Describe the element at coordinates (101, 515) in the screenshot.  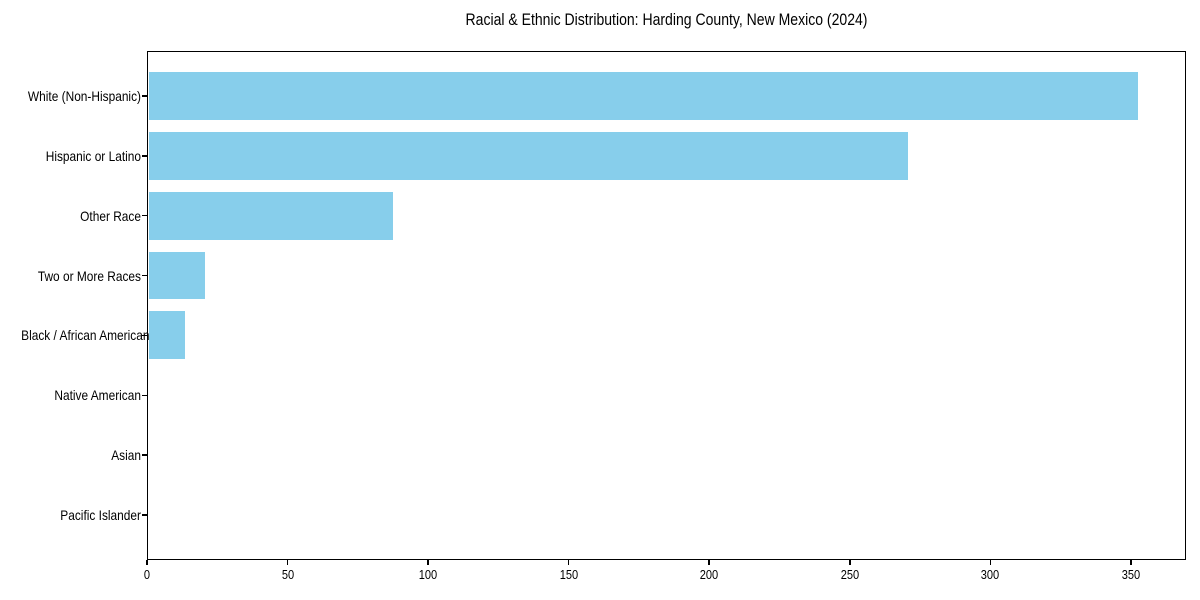
I see `y-tick-label-pacific-islander: Pacific Islander` at that location.